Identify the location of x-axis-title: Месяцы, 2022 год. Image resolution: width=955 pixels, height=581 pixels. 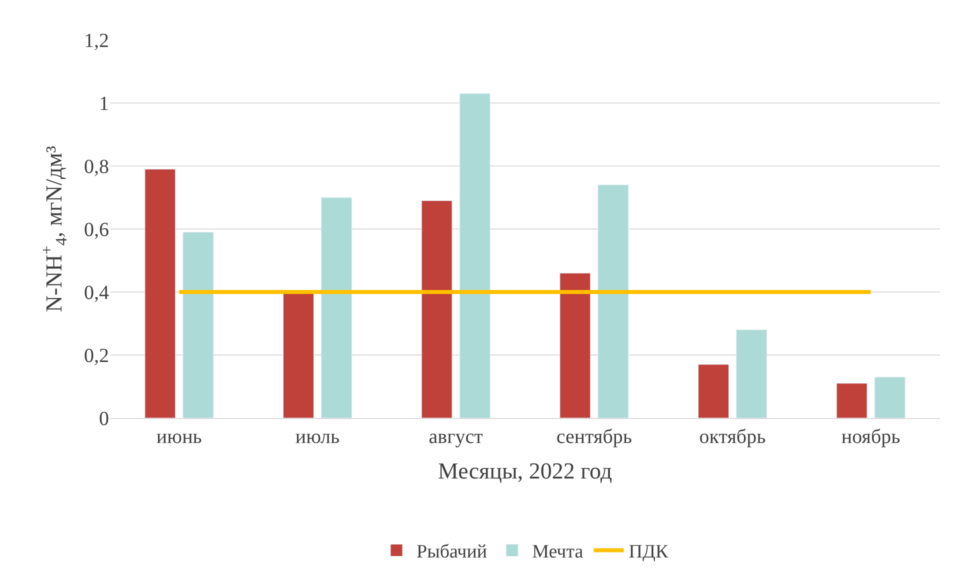
(525, 471).